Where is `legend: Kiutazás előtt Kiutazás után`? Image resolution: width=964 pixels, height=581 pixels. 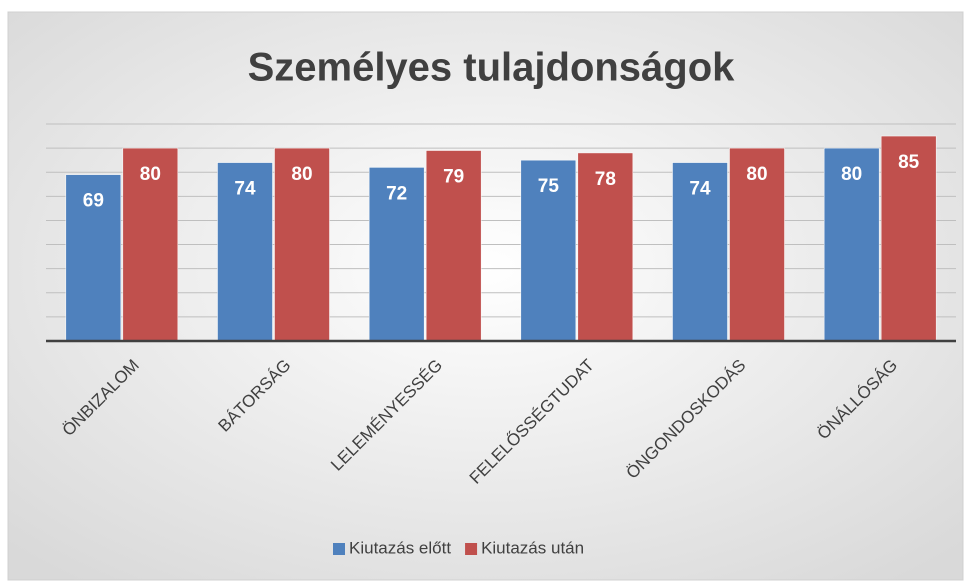 legend: Kiutazás előtt Kiutazás után is located at coordinates (458, 547).